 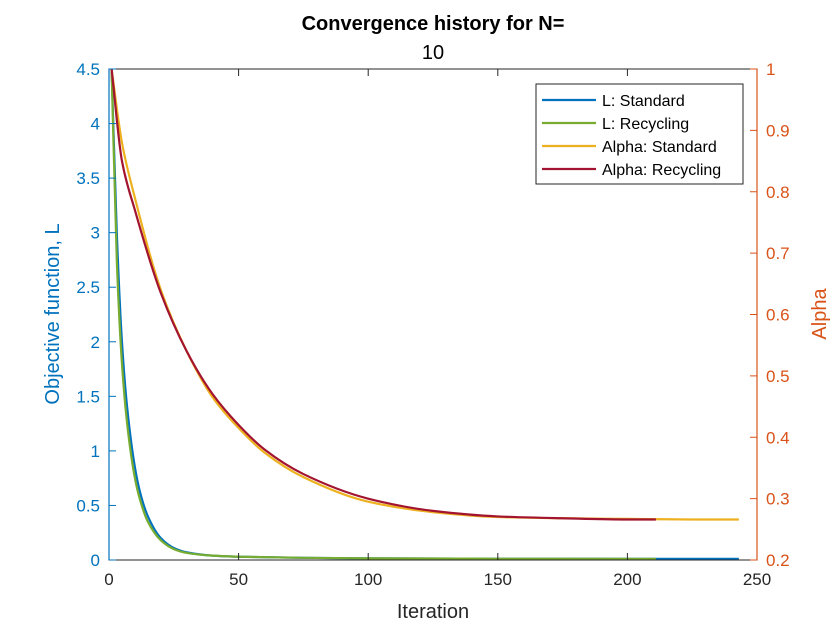 I want to click on chart-title: Convergence history for N=, so click(x=433, y=24).